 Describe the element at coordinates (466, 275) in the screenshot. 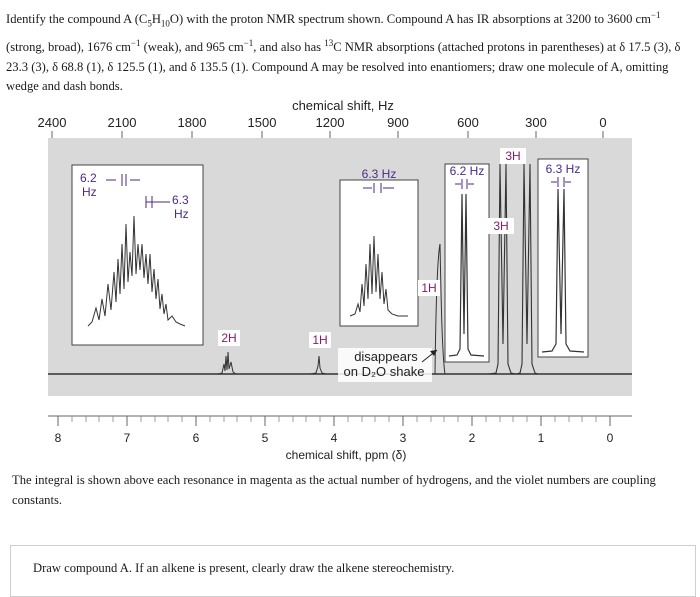

I see `doublet-trace-3h-a` at that location.